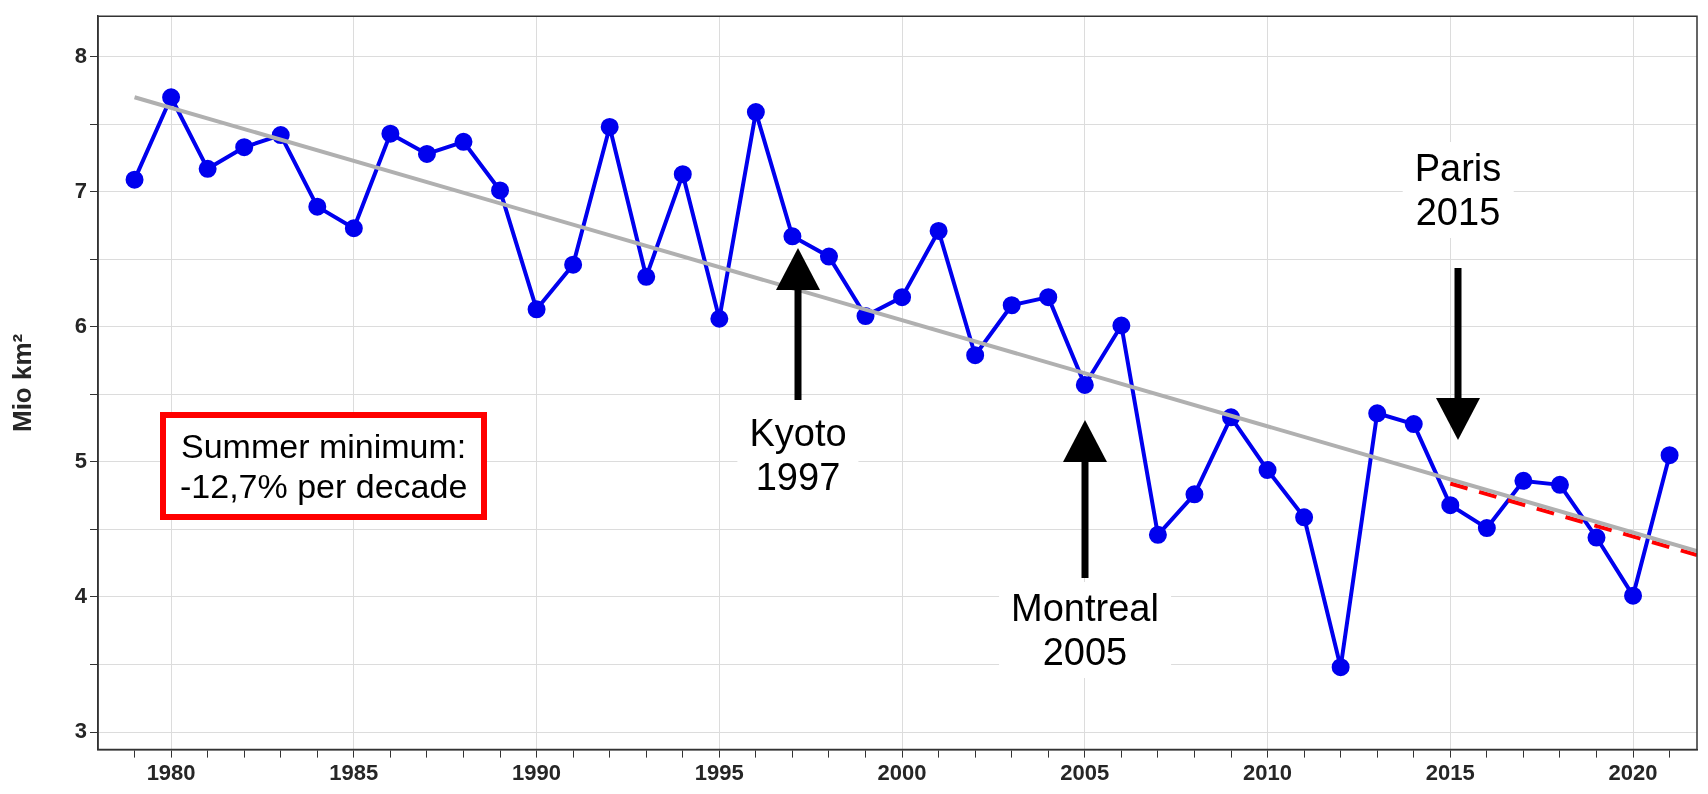 Image resolution: width=1708 pixels, height=794 pixels. Describe the element at coordinates (1450, 772) in the screenshot. I see `x-tick-label: 2015` at that location.